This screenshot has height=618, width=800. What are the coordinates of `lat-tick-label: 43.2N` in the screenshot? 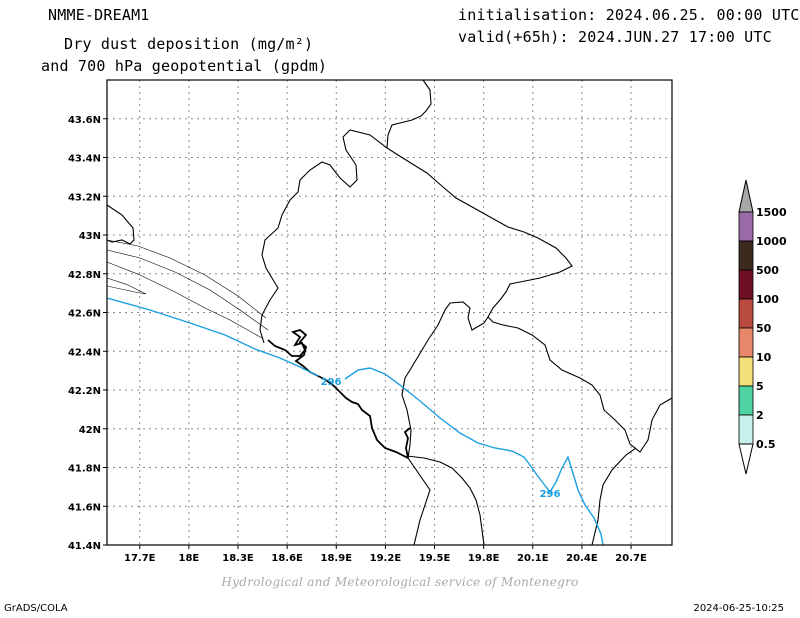 It's located at (84, 197).